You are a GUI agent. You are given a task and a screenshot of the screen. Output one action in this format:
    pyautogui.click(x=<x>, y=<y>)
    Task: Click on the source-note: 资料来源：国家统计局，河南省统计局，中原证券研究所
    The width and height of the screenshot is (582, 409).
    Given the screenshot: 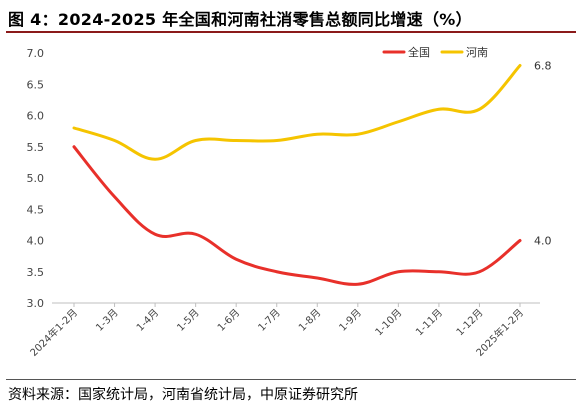 What is the action you would take?
    pyautogui.click(x=183, y=395)
    